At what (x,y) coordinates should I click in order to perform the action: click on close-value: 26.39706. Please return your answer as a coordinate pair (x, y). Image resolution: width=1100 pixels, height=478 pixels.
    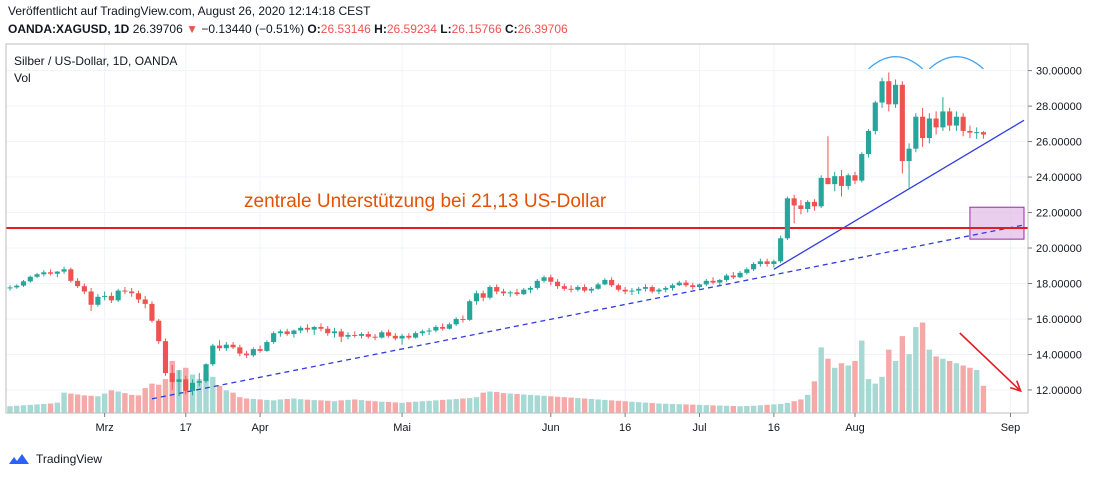
    Looking at the image, I should click on (542, 29).